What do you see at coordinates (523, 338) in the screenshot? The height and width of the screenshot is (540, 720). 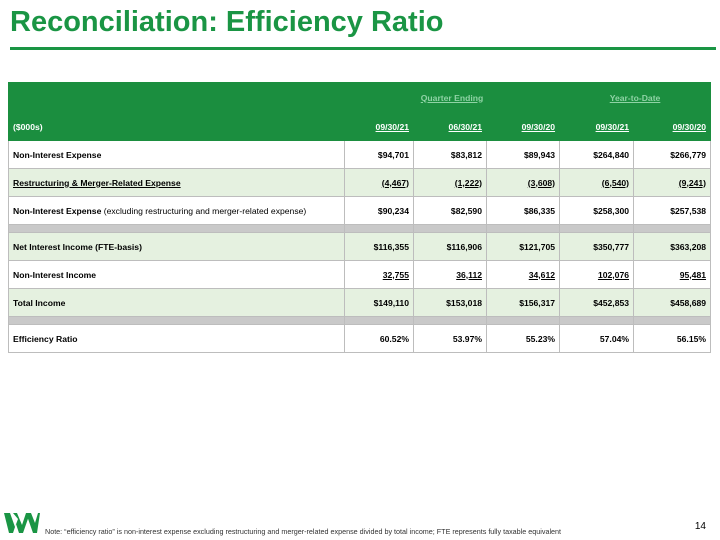 I see `cell-value: 55.23%` at bounding box center [523, 338].